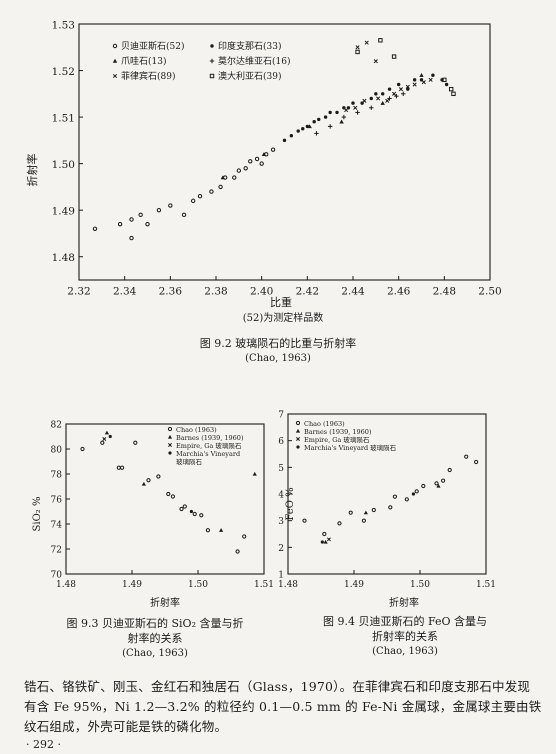 This screenshot has height=754, width=556. Describe the element at coordinates (337, 439) in the screenshot. I see `legend-label: Empire, Ga 玻璃陨石` at that location.